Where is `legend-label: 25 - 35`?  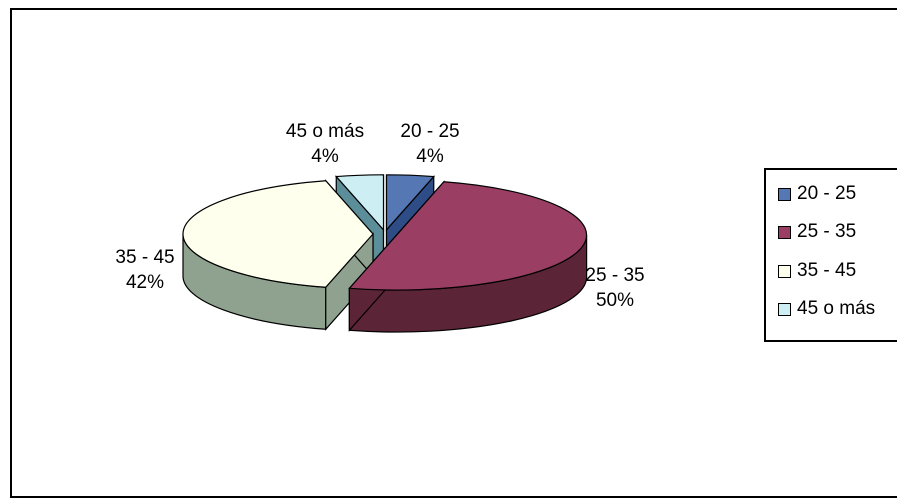
legend-label: 25 - 35 is located at coordinates (827, 231).